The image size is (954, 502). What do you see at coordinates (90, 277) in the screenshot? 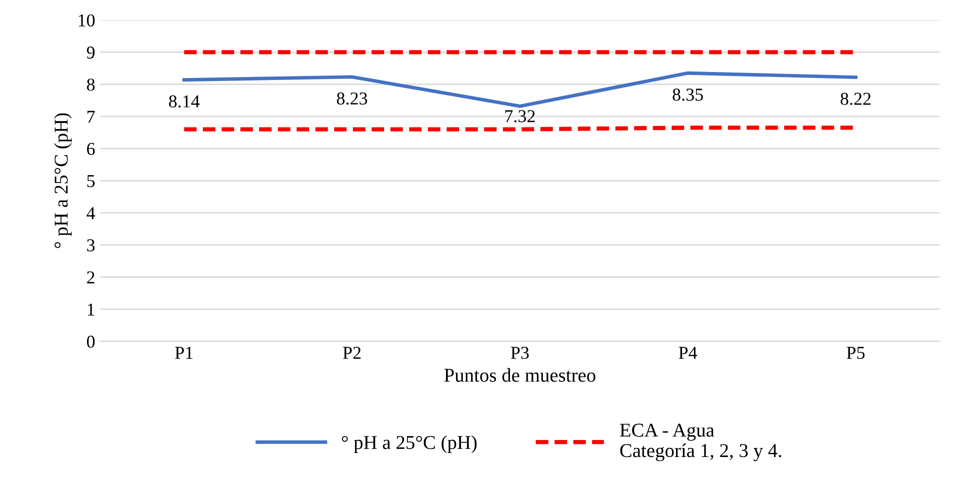
I see `y-tick-label: 2` at bounding box center [90, 277].